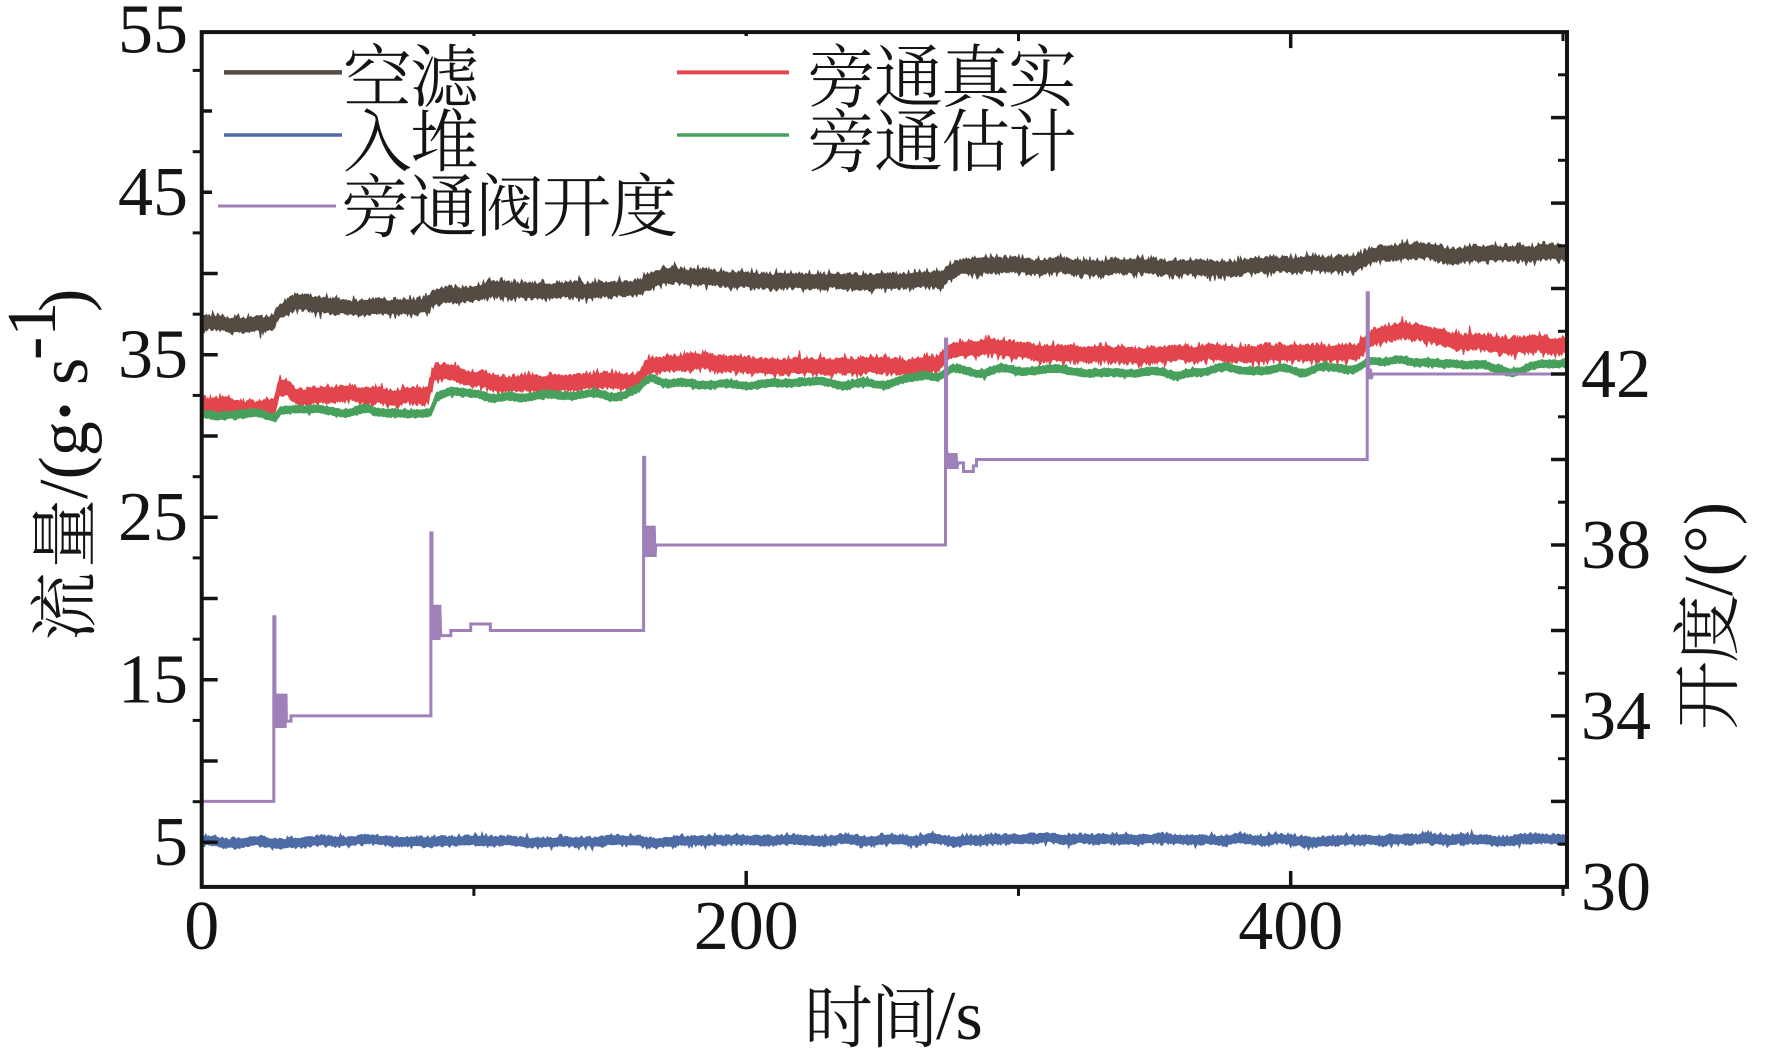 This screenshot has height=1063, width=1772. I want to click on svg-text: 5, so click(170, 842).